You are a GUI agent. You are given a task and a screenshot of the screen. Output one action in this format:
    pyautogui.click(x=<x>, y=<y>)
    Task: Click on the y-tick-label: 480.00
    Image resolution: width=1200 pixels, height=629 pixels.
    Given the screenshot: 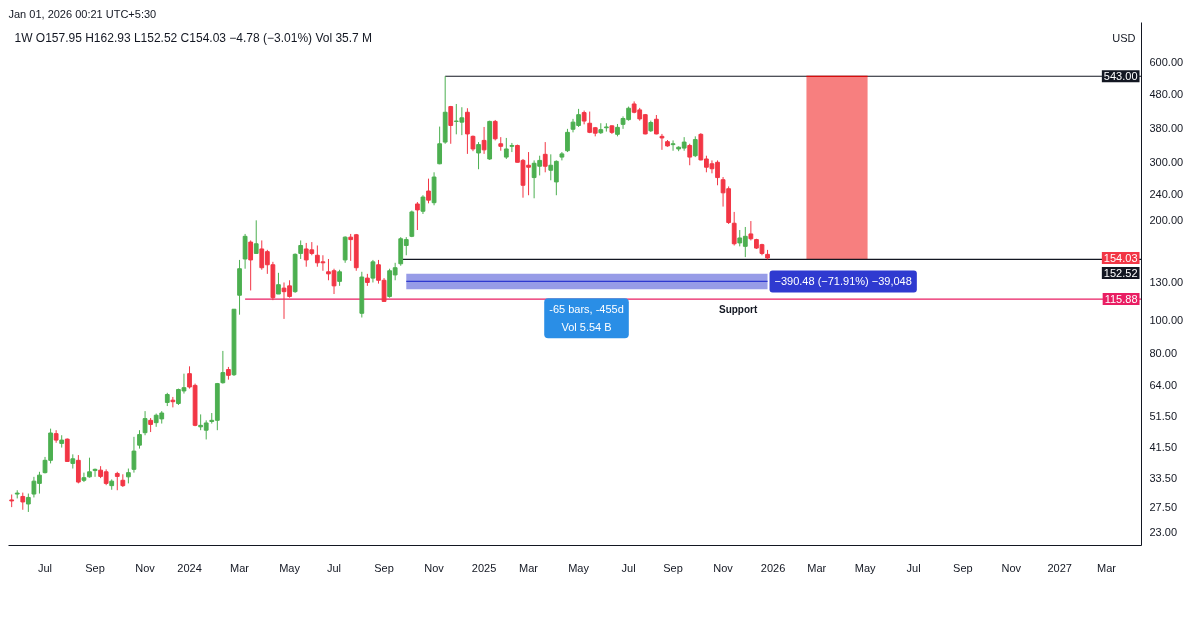 What is the action you would take?
    pyautogui.click(x=1166, y=94)
    